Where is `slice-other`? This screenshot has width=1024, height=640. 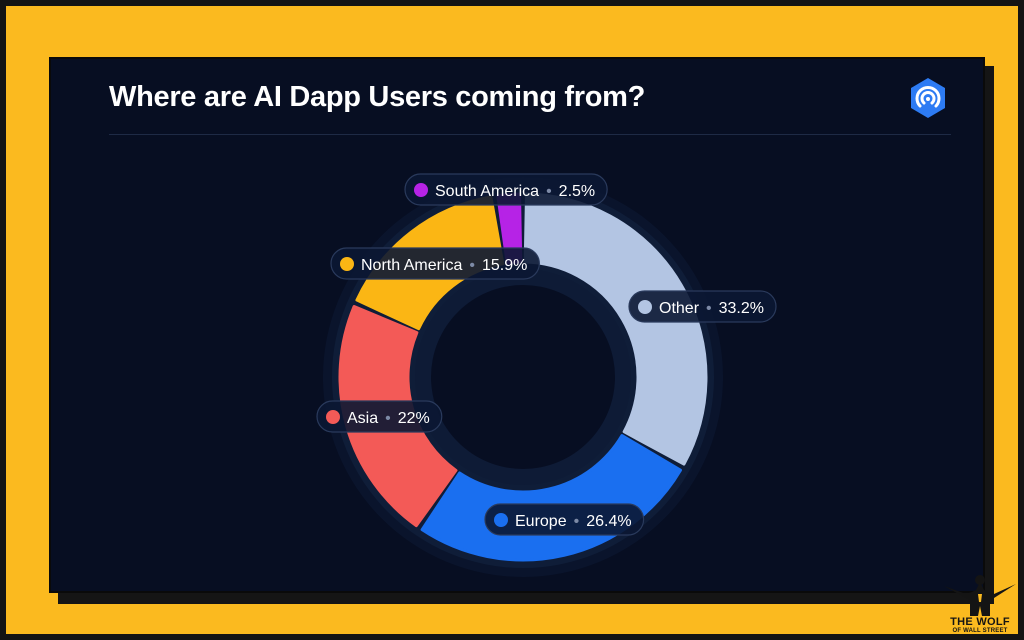 slice-other is located at coordinates (615, 329).